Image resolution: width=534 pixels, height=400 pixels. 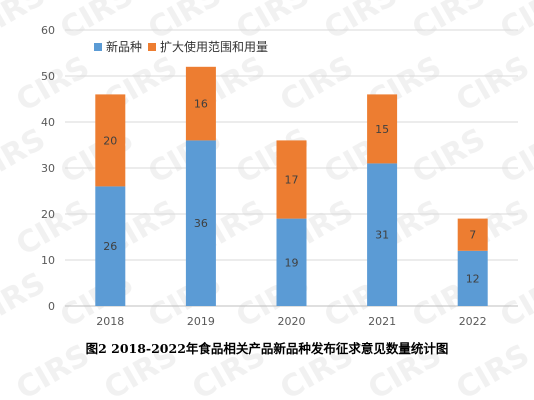 What do you see at coordinates (48, 214) in the screenshot?
I see `y-tick-label: 20` at bounding box center [48, 214].